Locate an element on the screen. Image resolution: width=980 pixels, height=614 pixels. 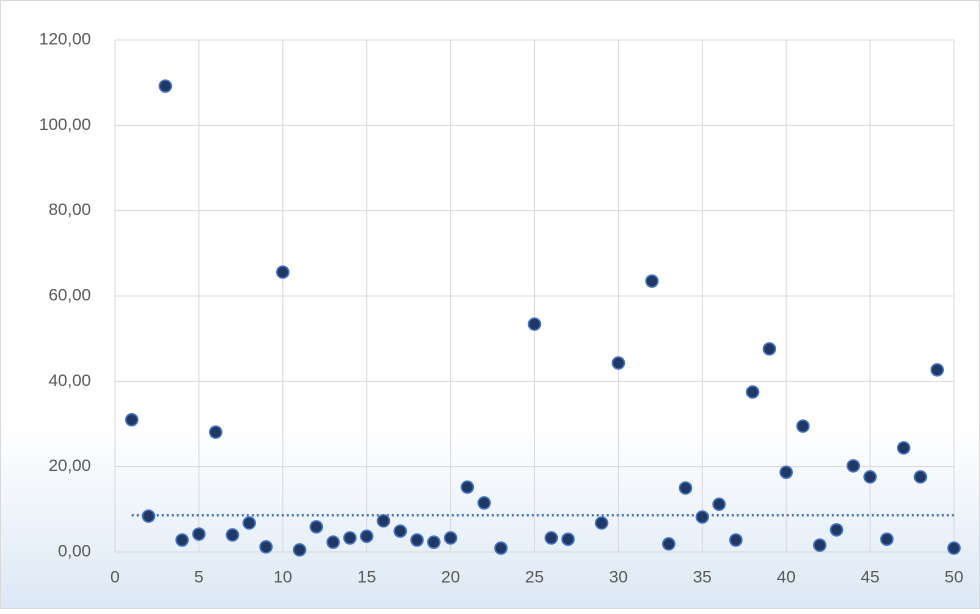
x-tick-label: 25 is located at coordinates (534, 576).